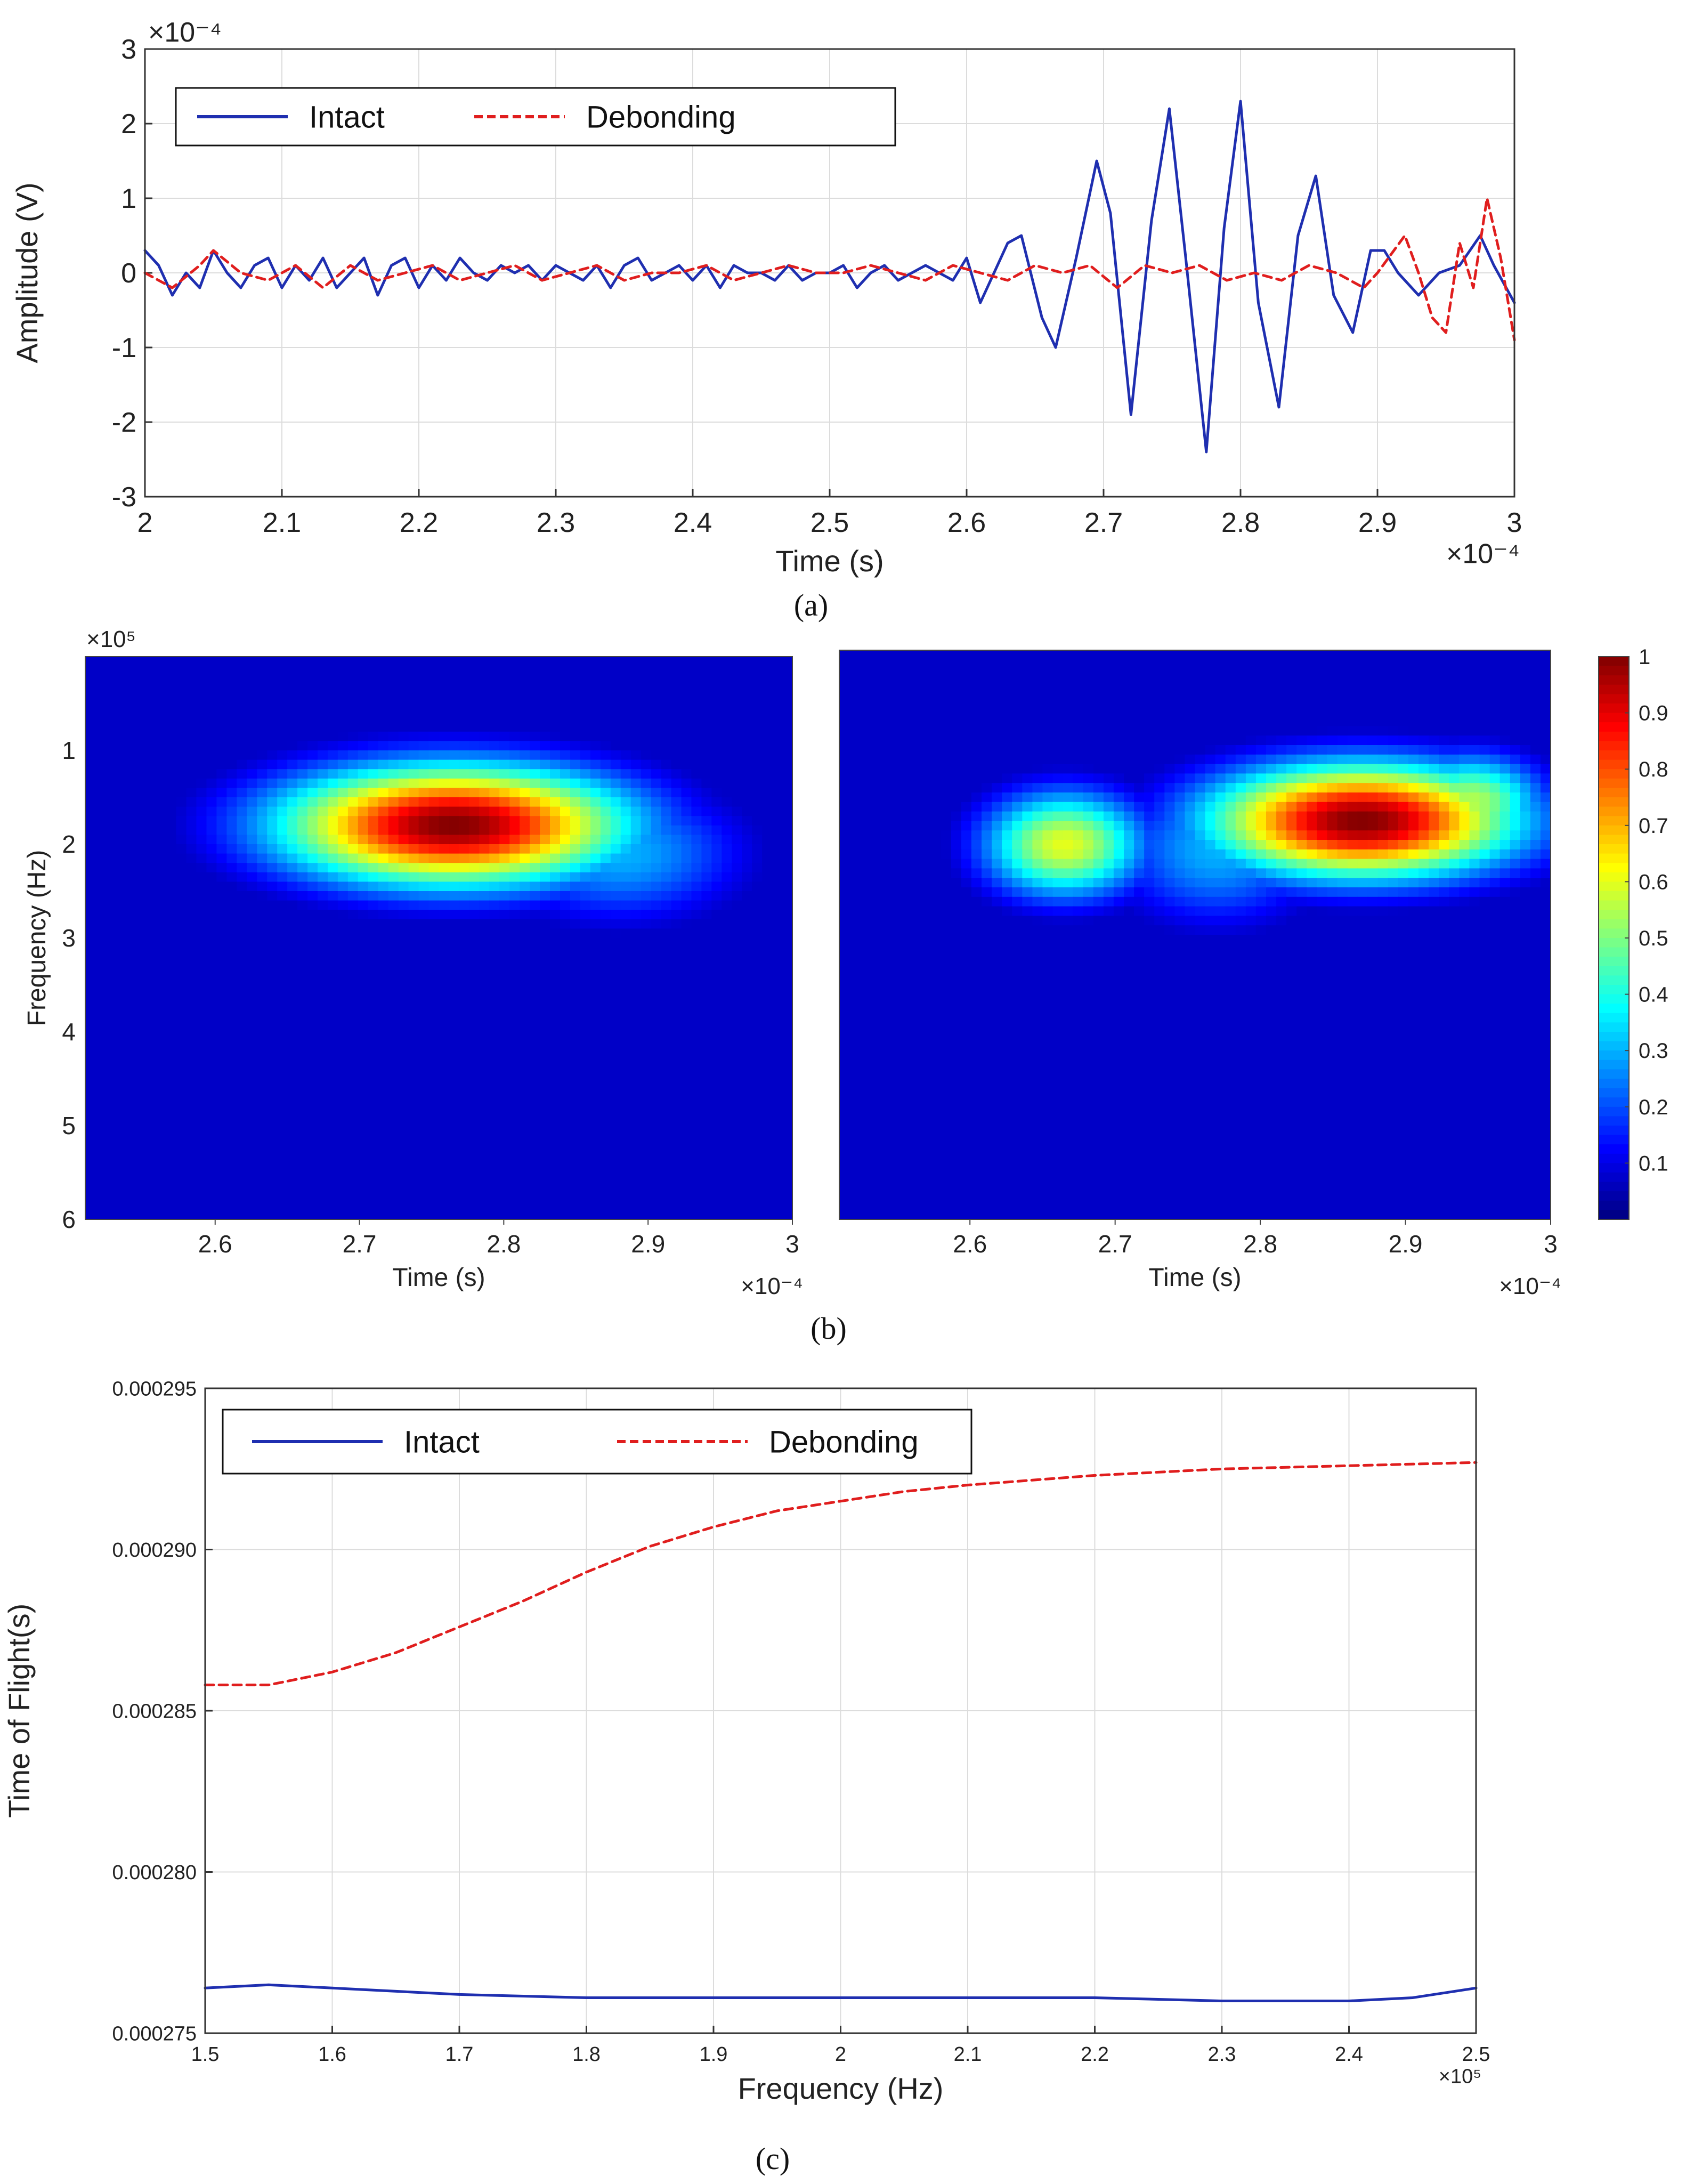  What do you see at coordinates (27, 272) in the screenshot?
I see `y-axis-label: Amplitude (V)` at bounding box center [27, 272].